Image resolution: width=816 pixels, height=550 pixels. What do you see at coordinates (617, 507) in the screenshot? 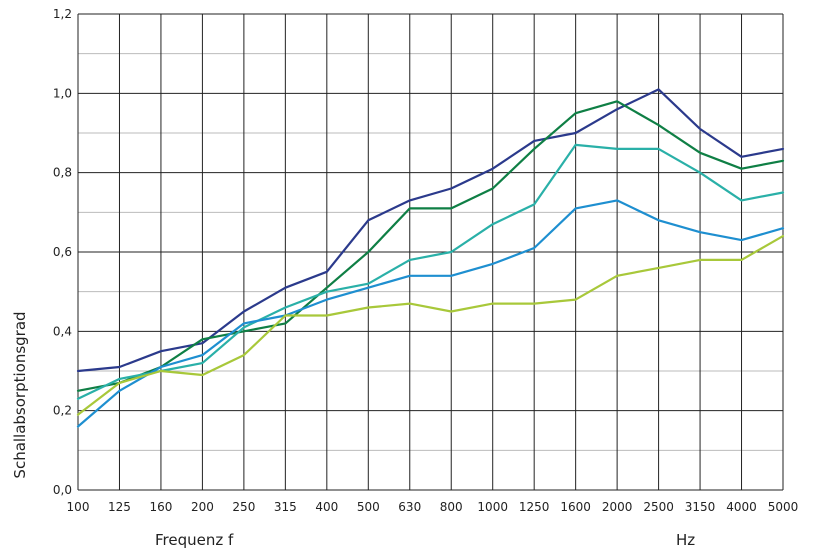
I see `x-tick-label: 2000` at bounding box center [617, 507].